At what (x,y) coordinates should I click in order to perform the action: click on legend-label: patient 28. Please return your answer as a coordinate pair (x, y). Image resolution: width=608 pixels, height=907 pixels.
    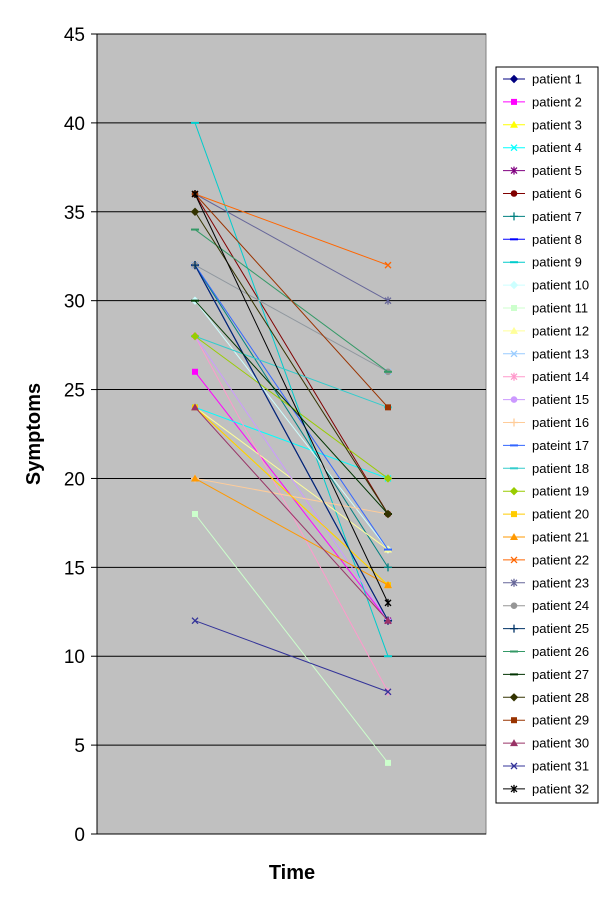
    Looking at the image, I should click on (560, 697).